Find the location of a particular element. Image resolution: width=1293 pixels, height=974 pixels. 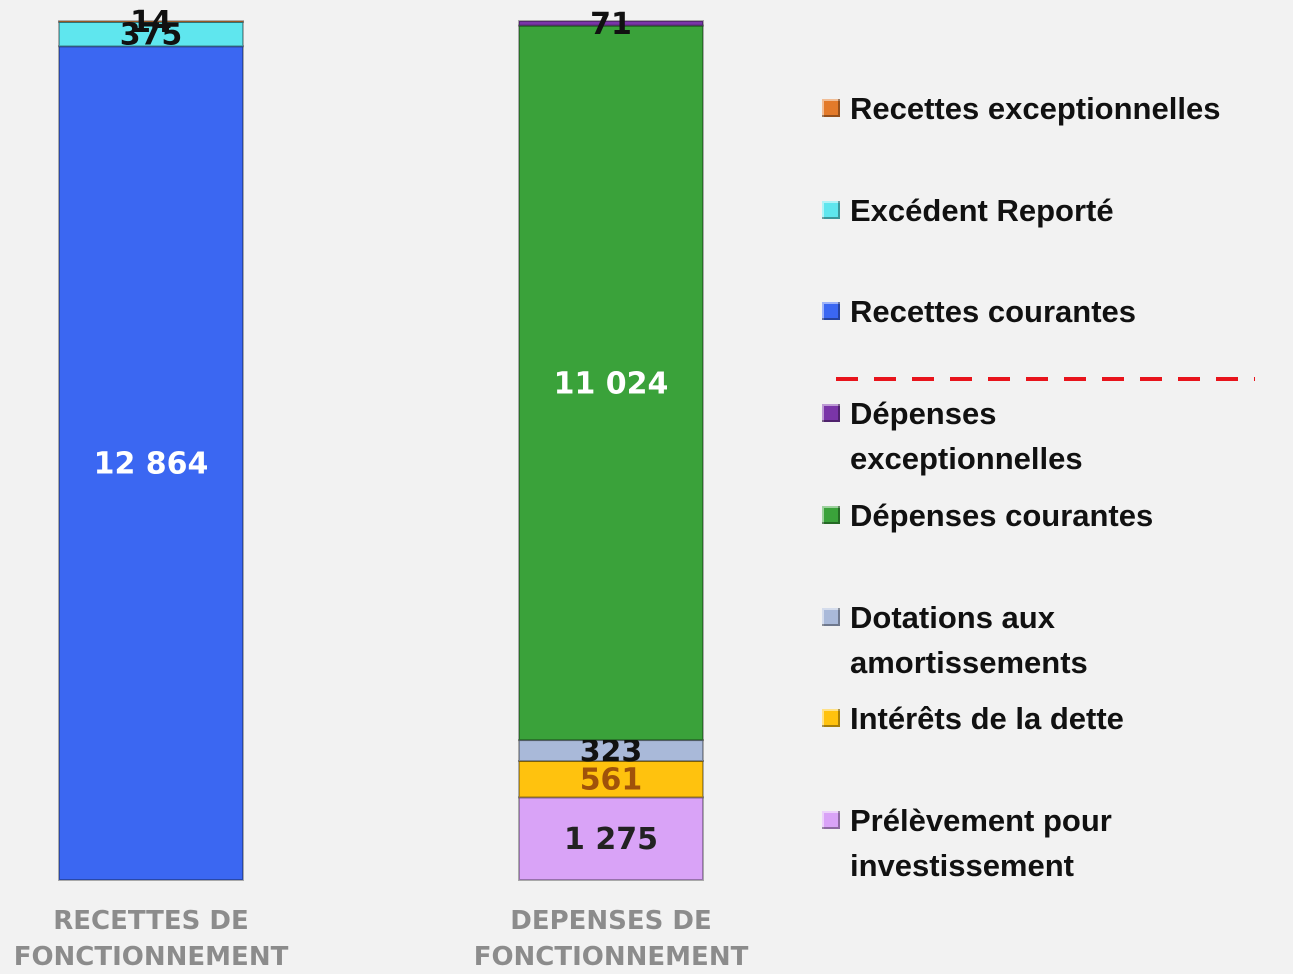

data-label: 12 864 is located at coordinates (151, 464).